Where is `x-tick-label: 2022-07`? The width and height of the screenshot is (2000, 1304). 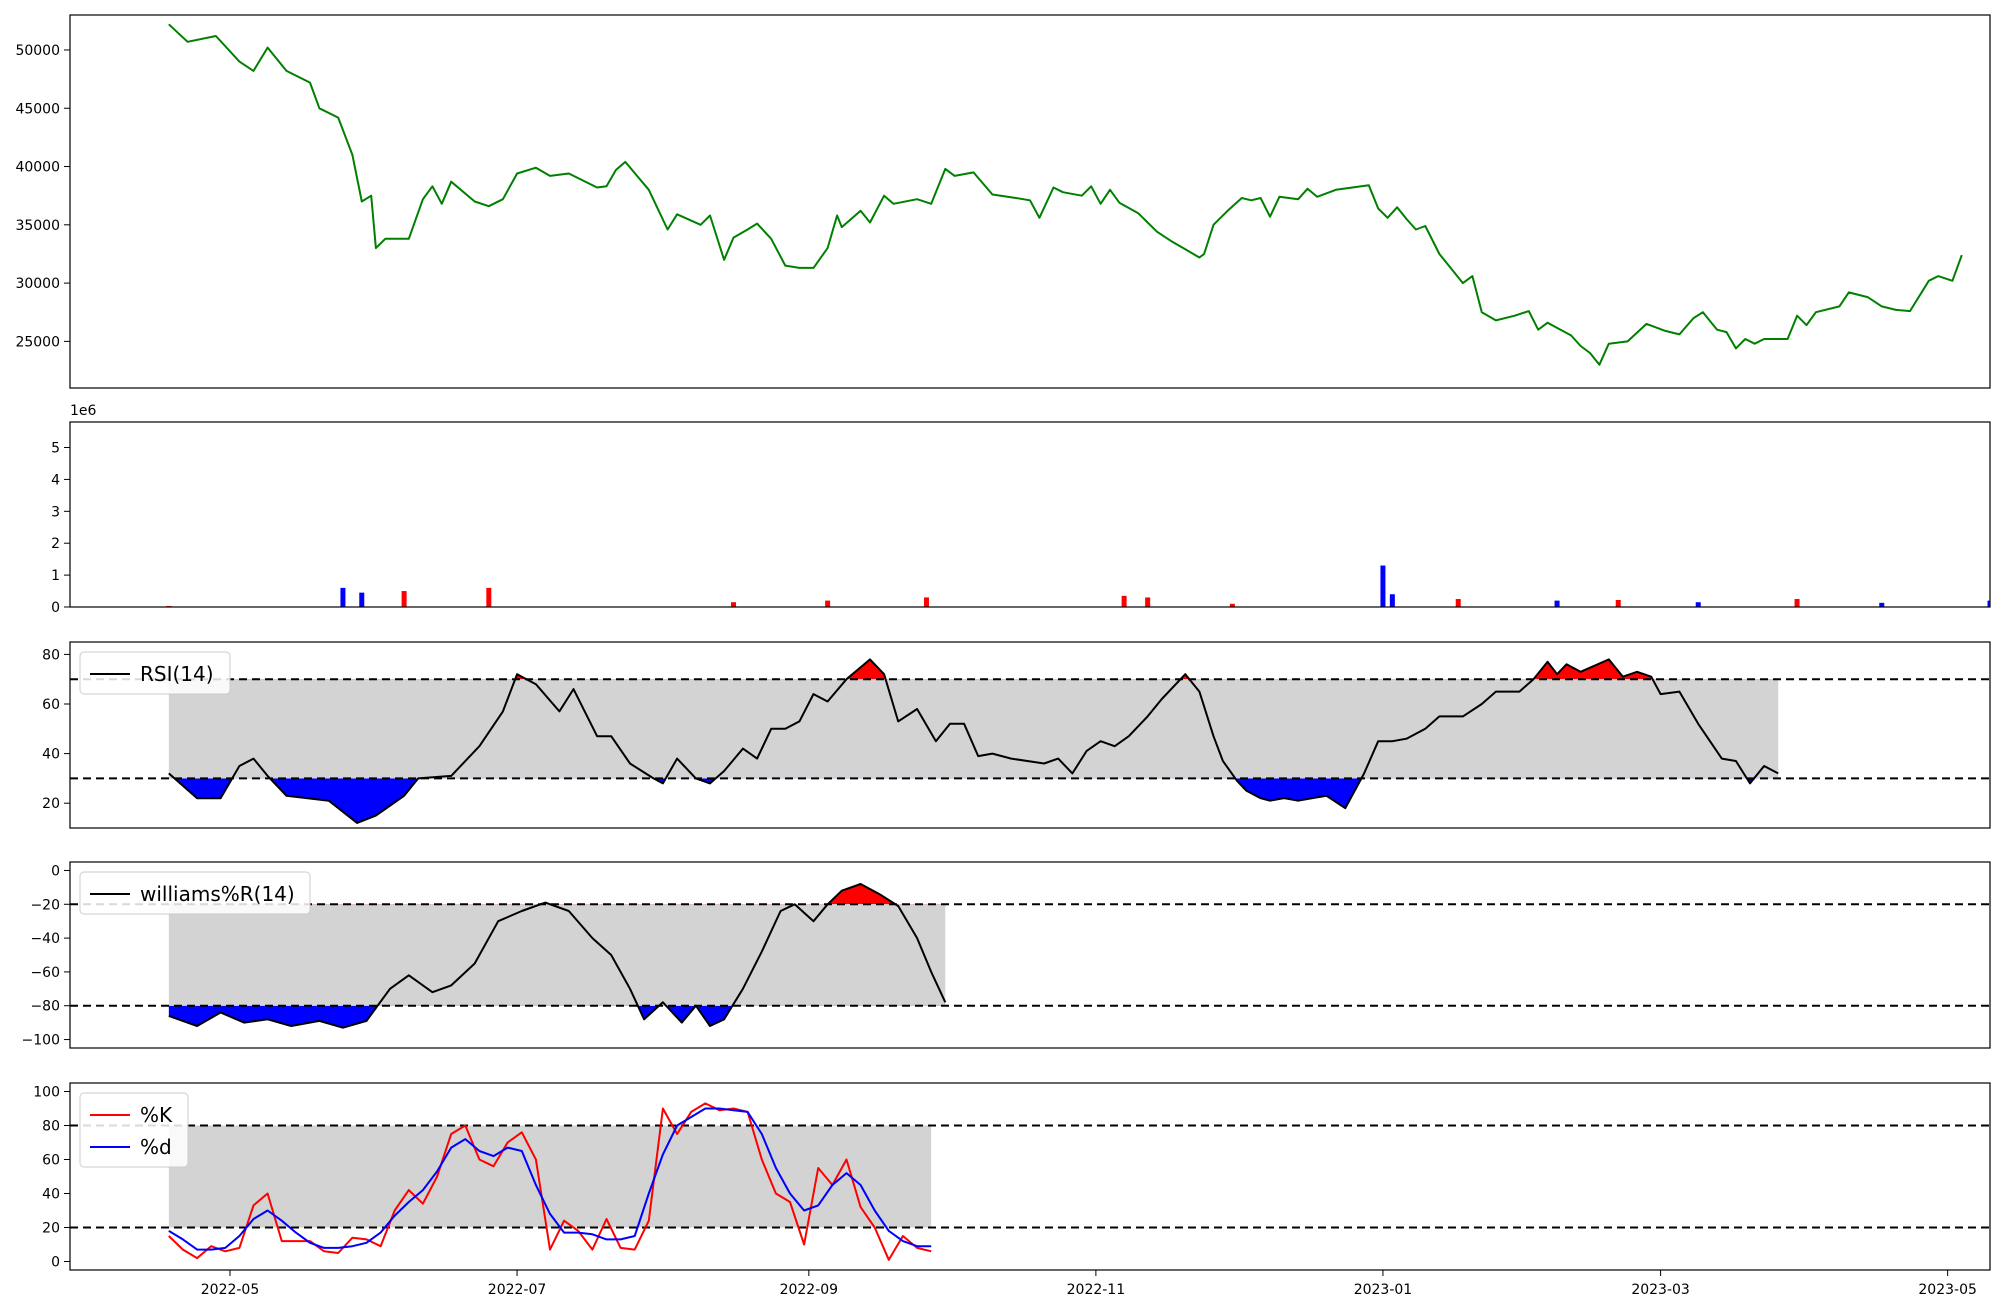 x-tick-label: 2022-07 is located at coordinates (517, 1290).